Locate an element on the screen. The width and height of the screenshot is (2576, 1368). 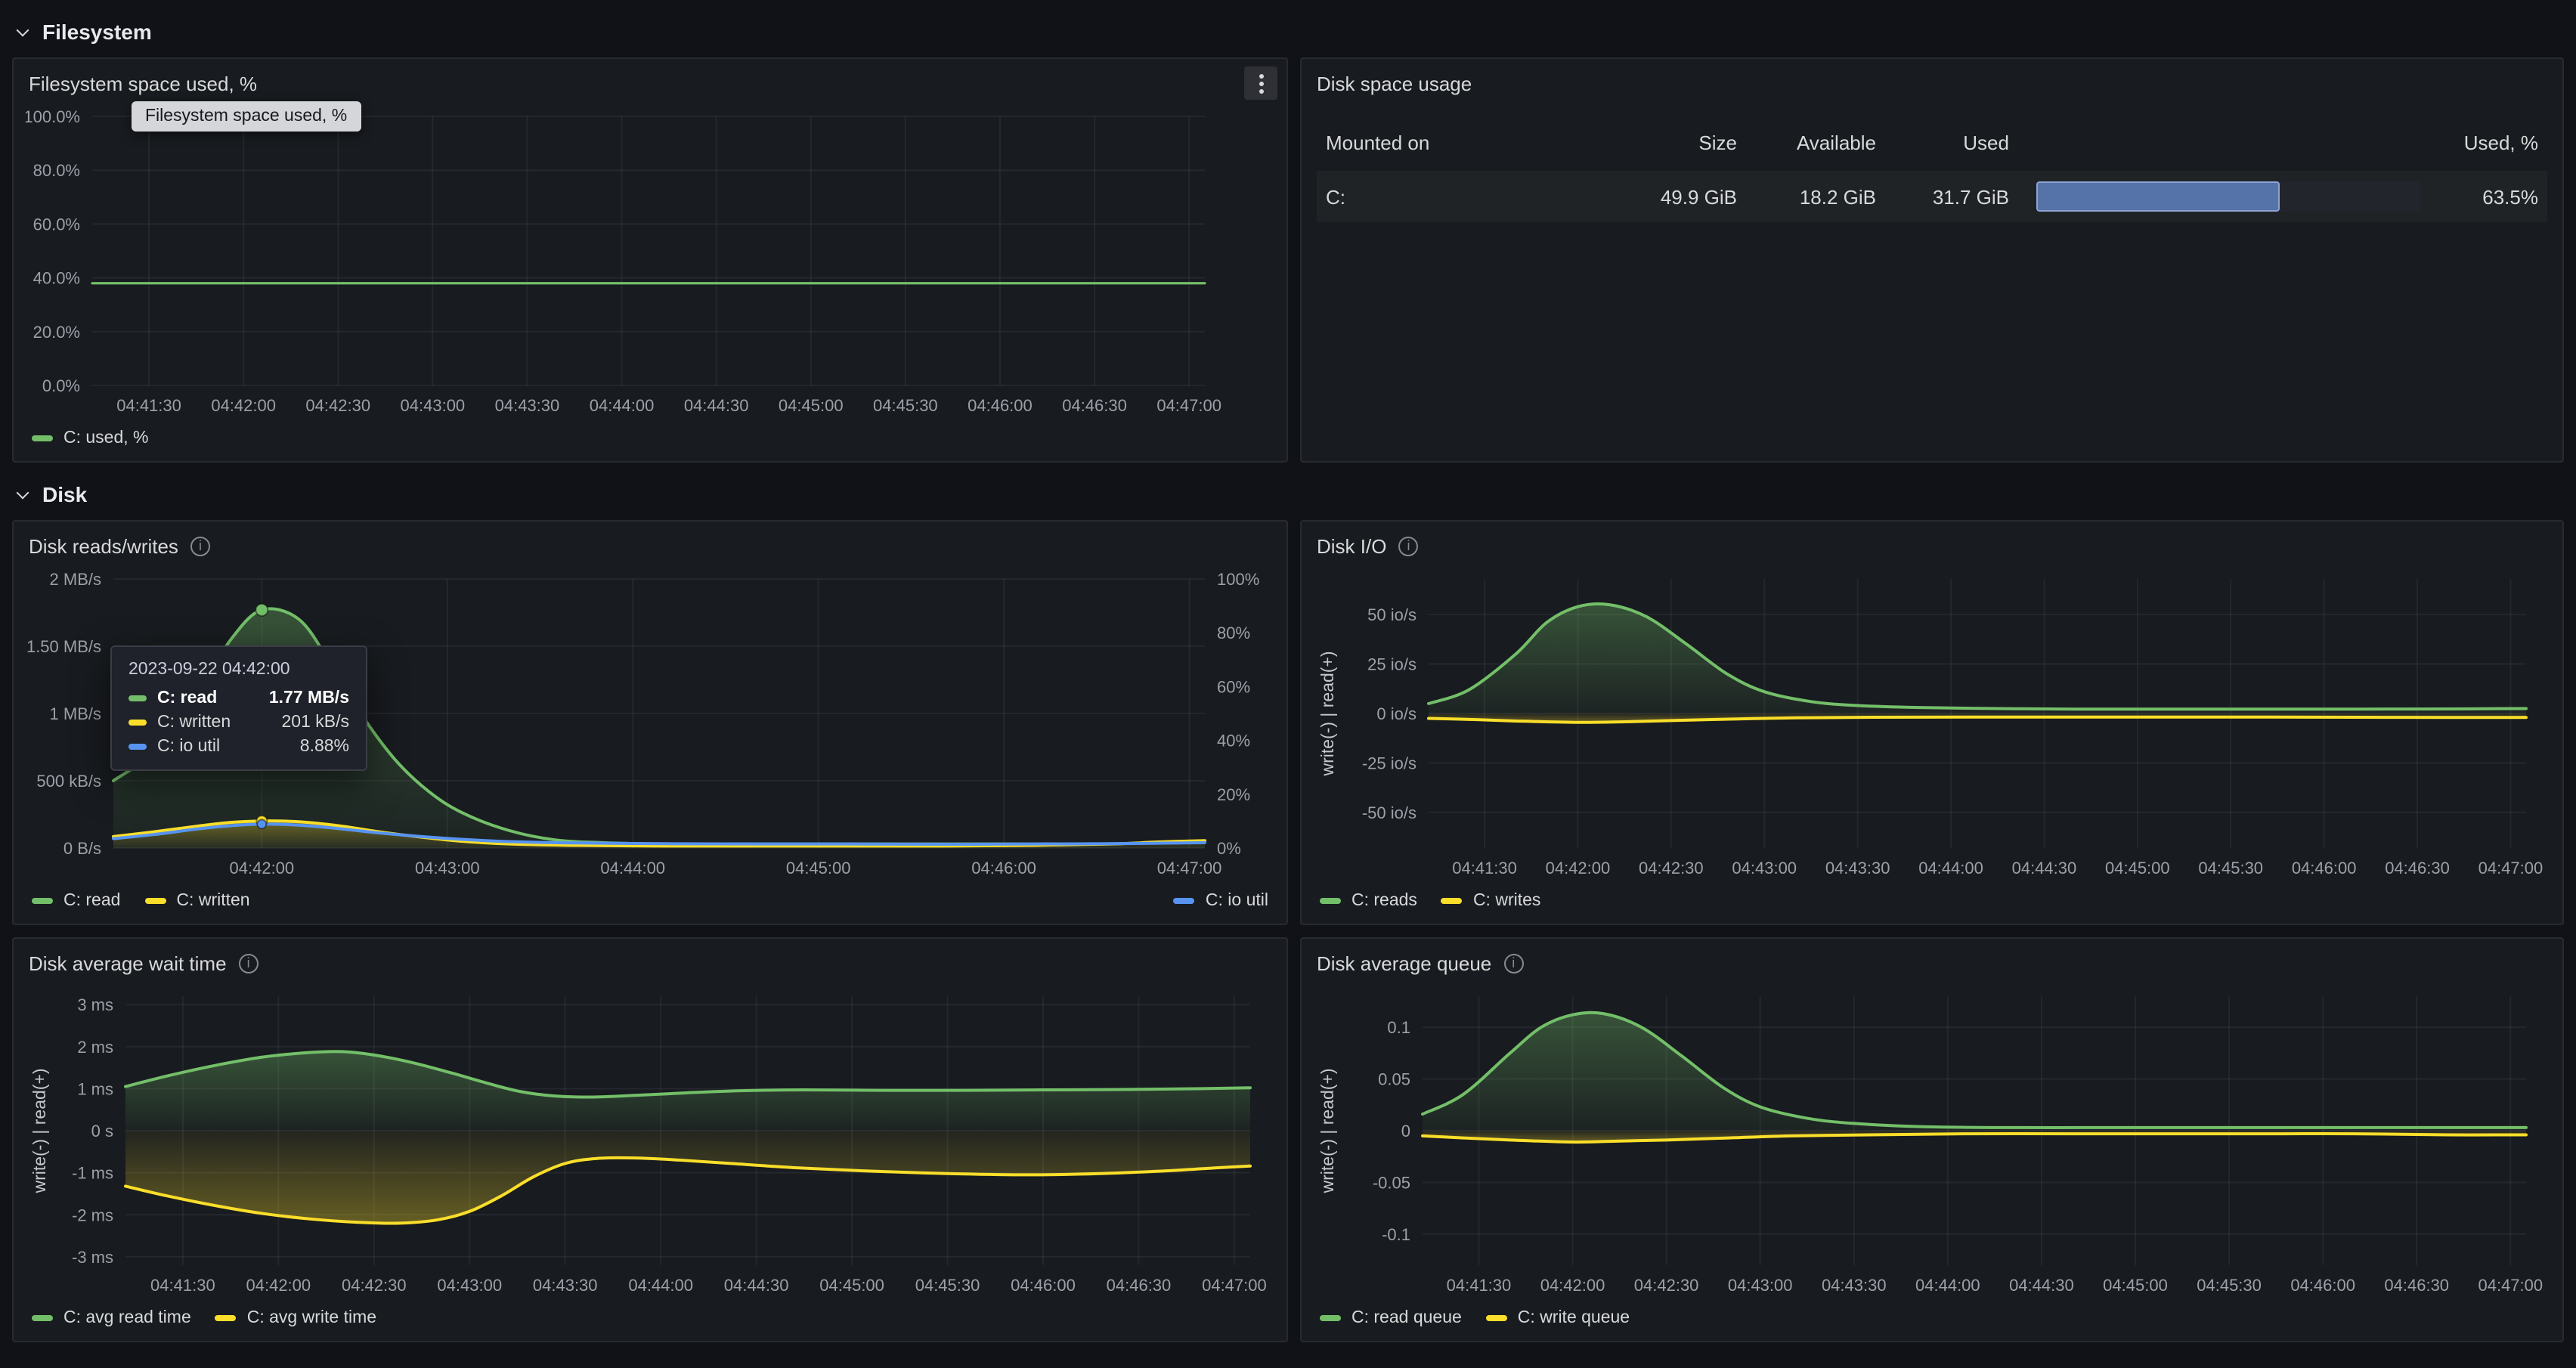
svg-text: 100% is located at coordinates (1238, 580).